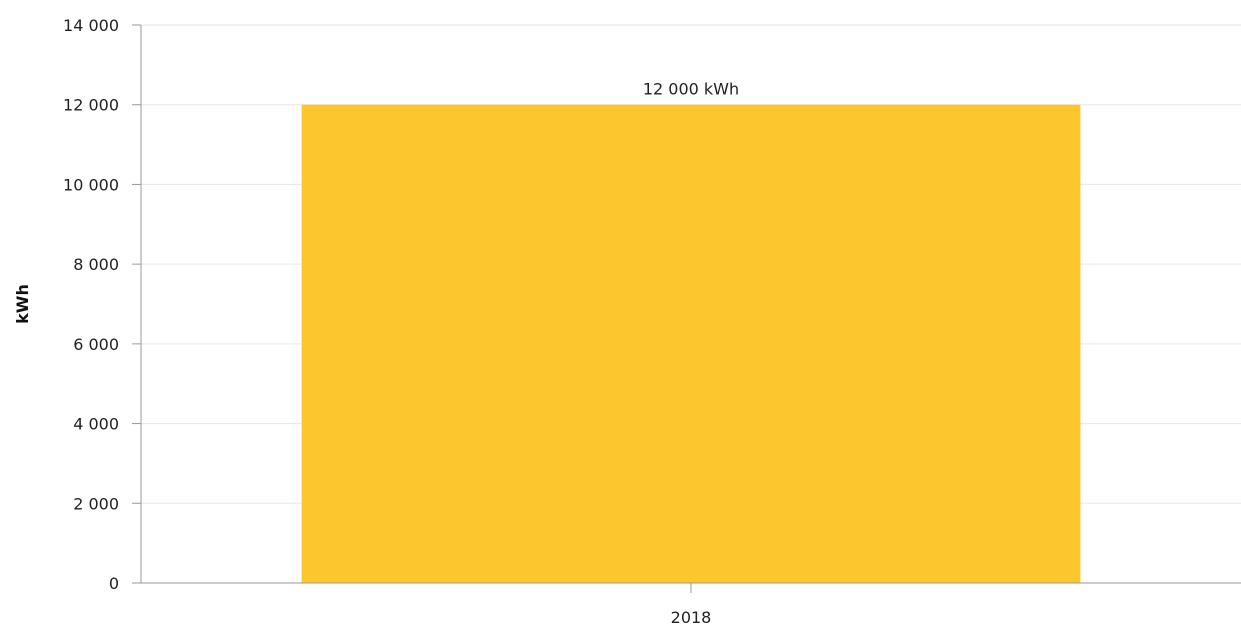 The height and width of the screenshot is (626, 1241). What do you see at coordinates (114, 583) in the screenshot?
I see `y-tick-label: 0` at bounding box center [114, 583].